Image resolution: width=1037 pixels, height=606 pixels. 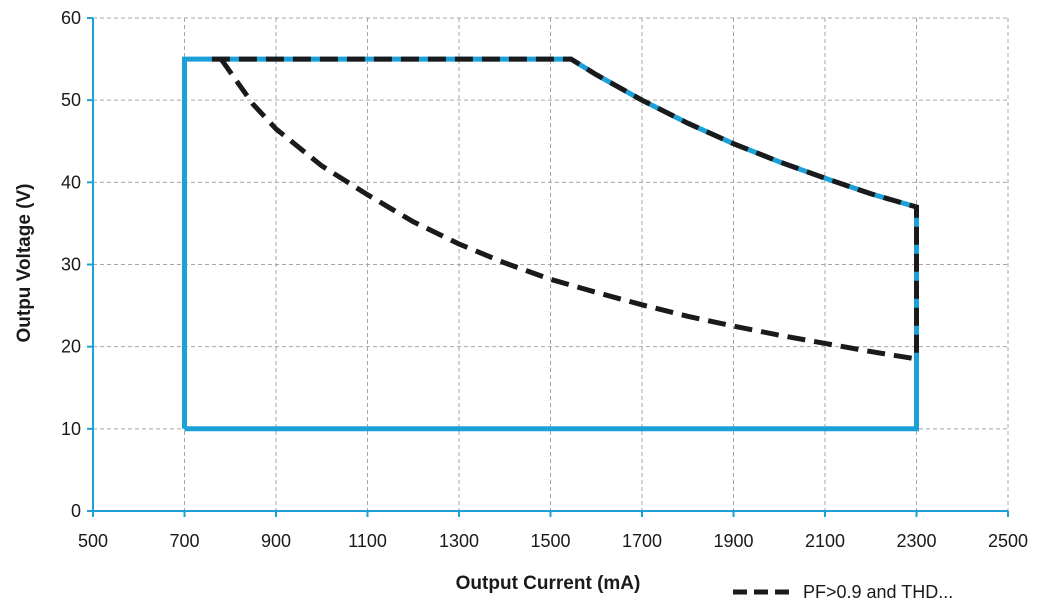 I want to click on y-tick-label: 60, so click(x=71, y=18).